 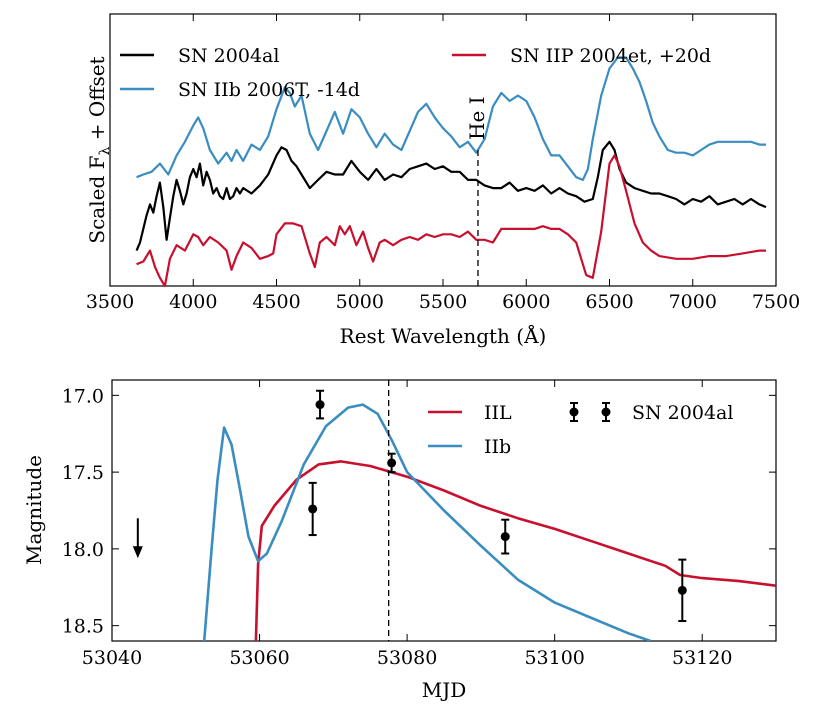 What do you see at coordinates (83, 627) in the screenshot?
I see `lightcurve-y-tick-label-3: 18.5` at bounding box center [83, 627].